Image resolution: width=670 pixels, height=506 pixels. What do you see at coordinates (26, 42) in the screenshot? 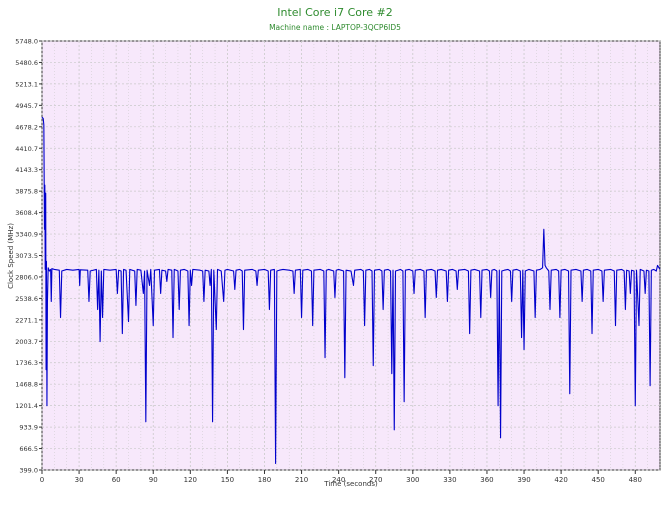
I see `y-tick-label: 5748.0` at bounding box center [26, 42].